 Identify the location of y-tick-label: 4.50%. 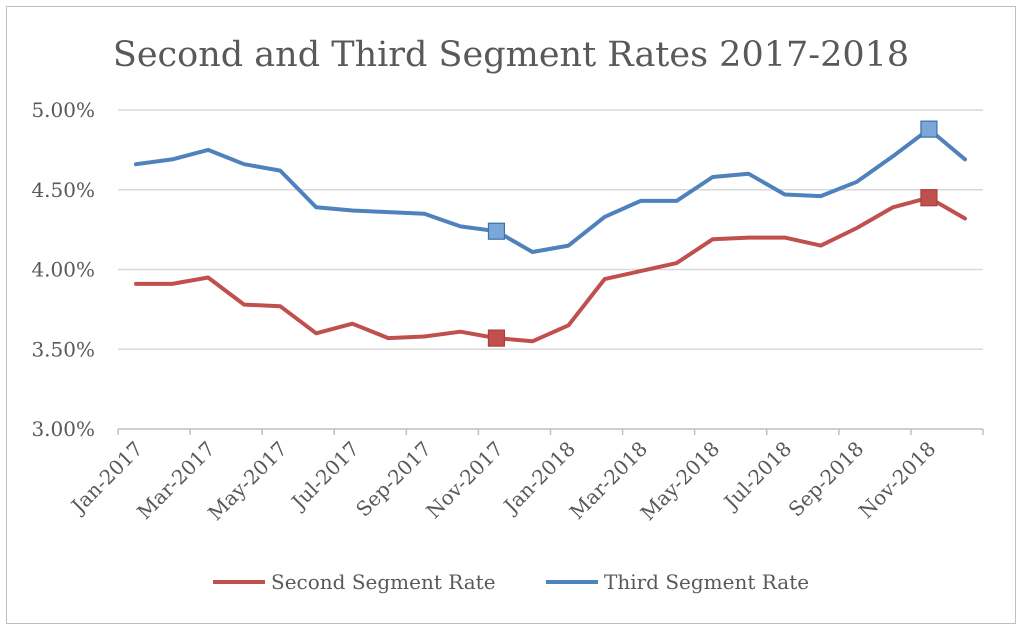
(63, 190).